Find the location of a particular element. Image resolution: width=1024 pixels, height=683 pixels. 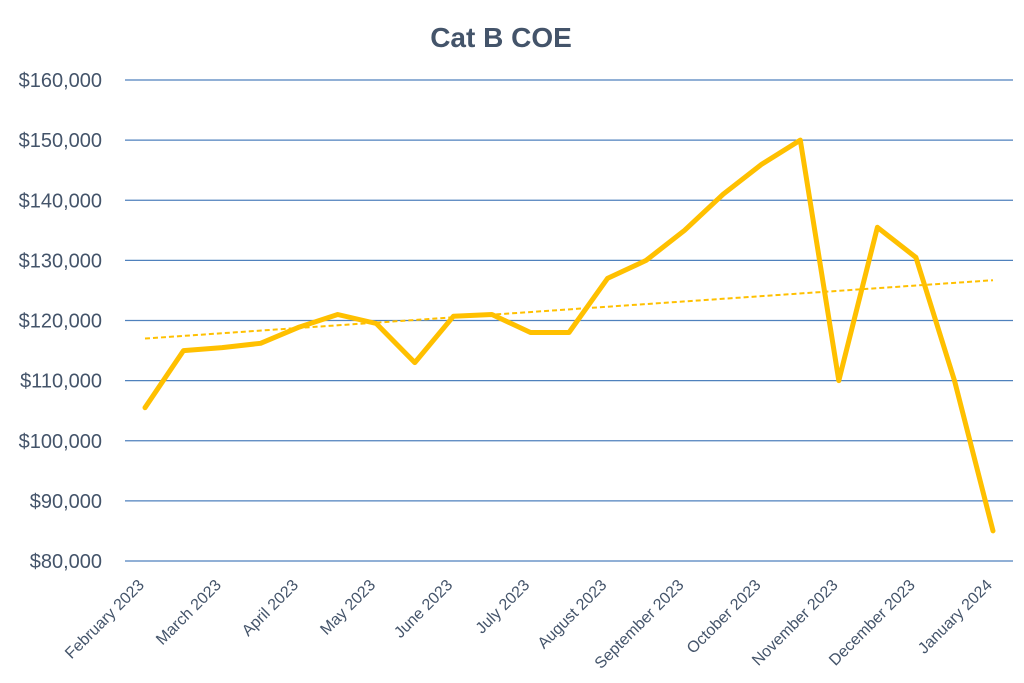

chart-title: Cat B COE is located at coordinates (501, 37).